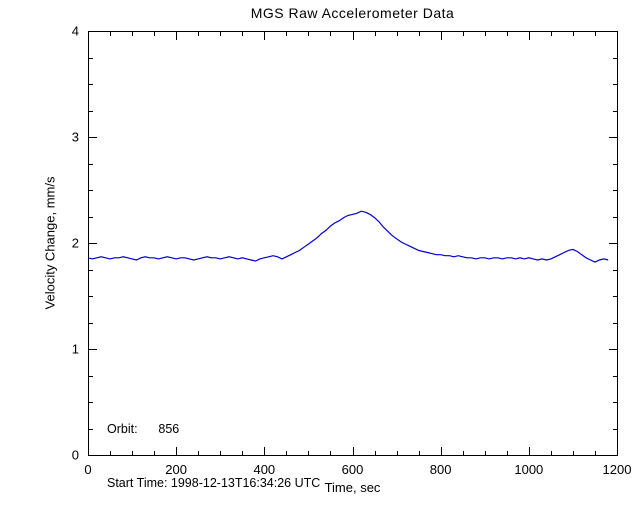  What do you see at coordinates (75, 349) in the screenshot?
I see `y-tick-label: 1` at bounding box center [75, 349].